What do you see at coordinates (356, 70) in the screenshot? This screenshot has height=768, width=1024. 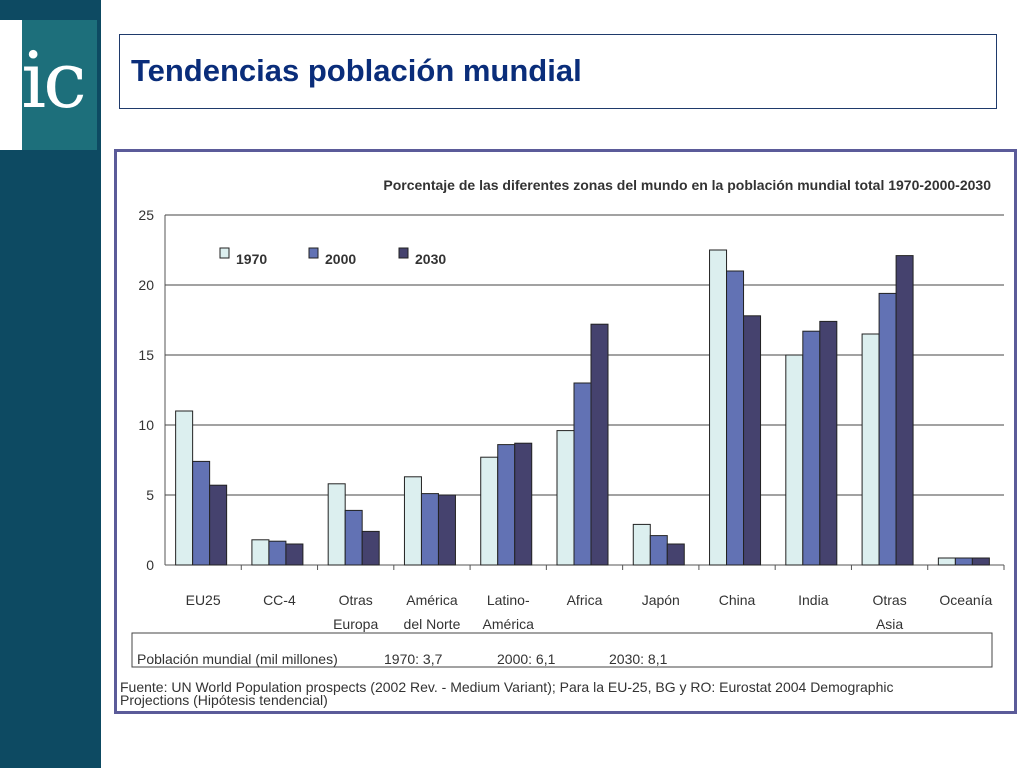 I see `slide-title: Tendencias población mundial` at bounding box center [356, 70].